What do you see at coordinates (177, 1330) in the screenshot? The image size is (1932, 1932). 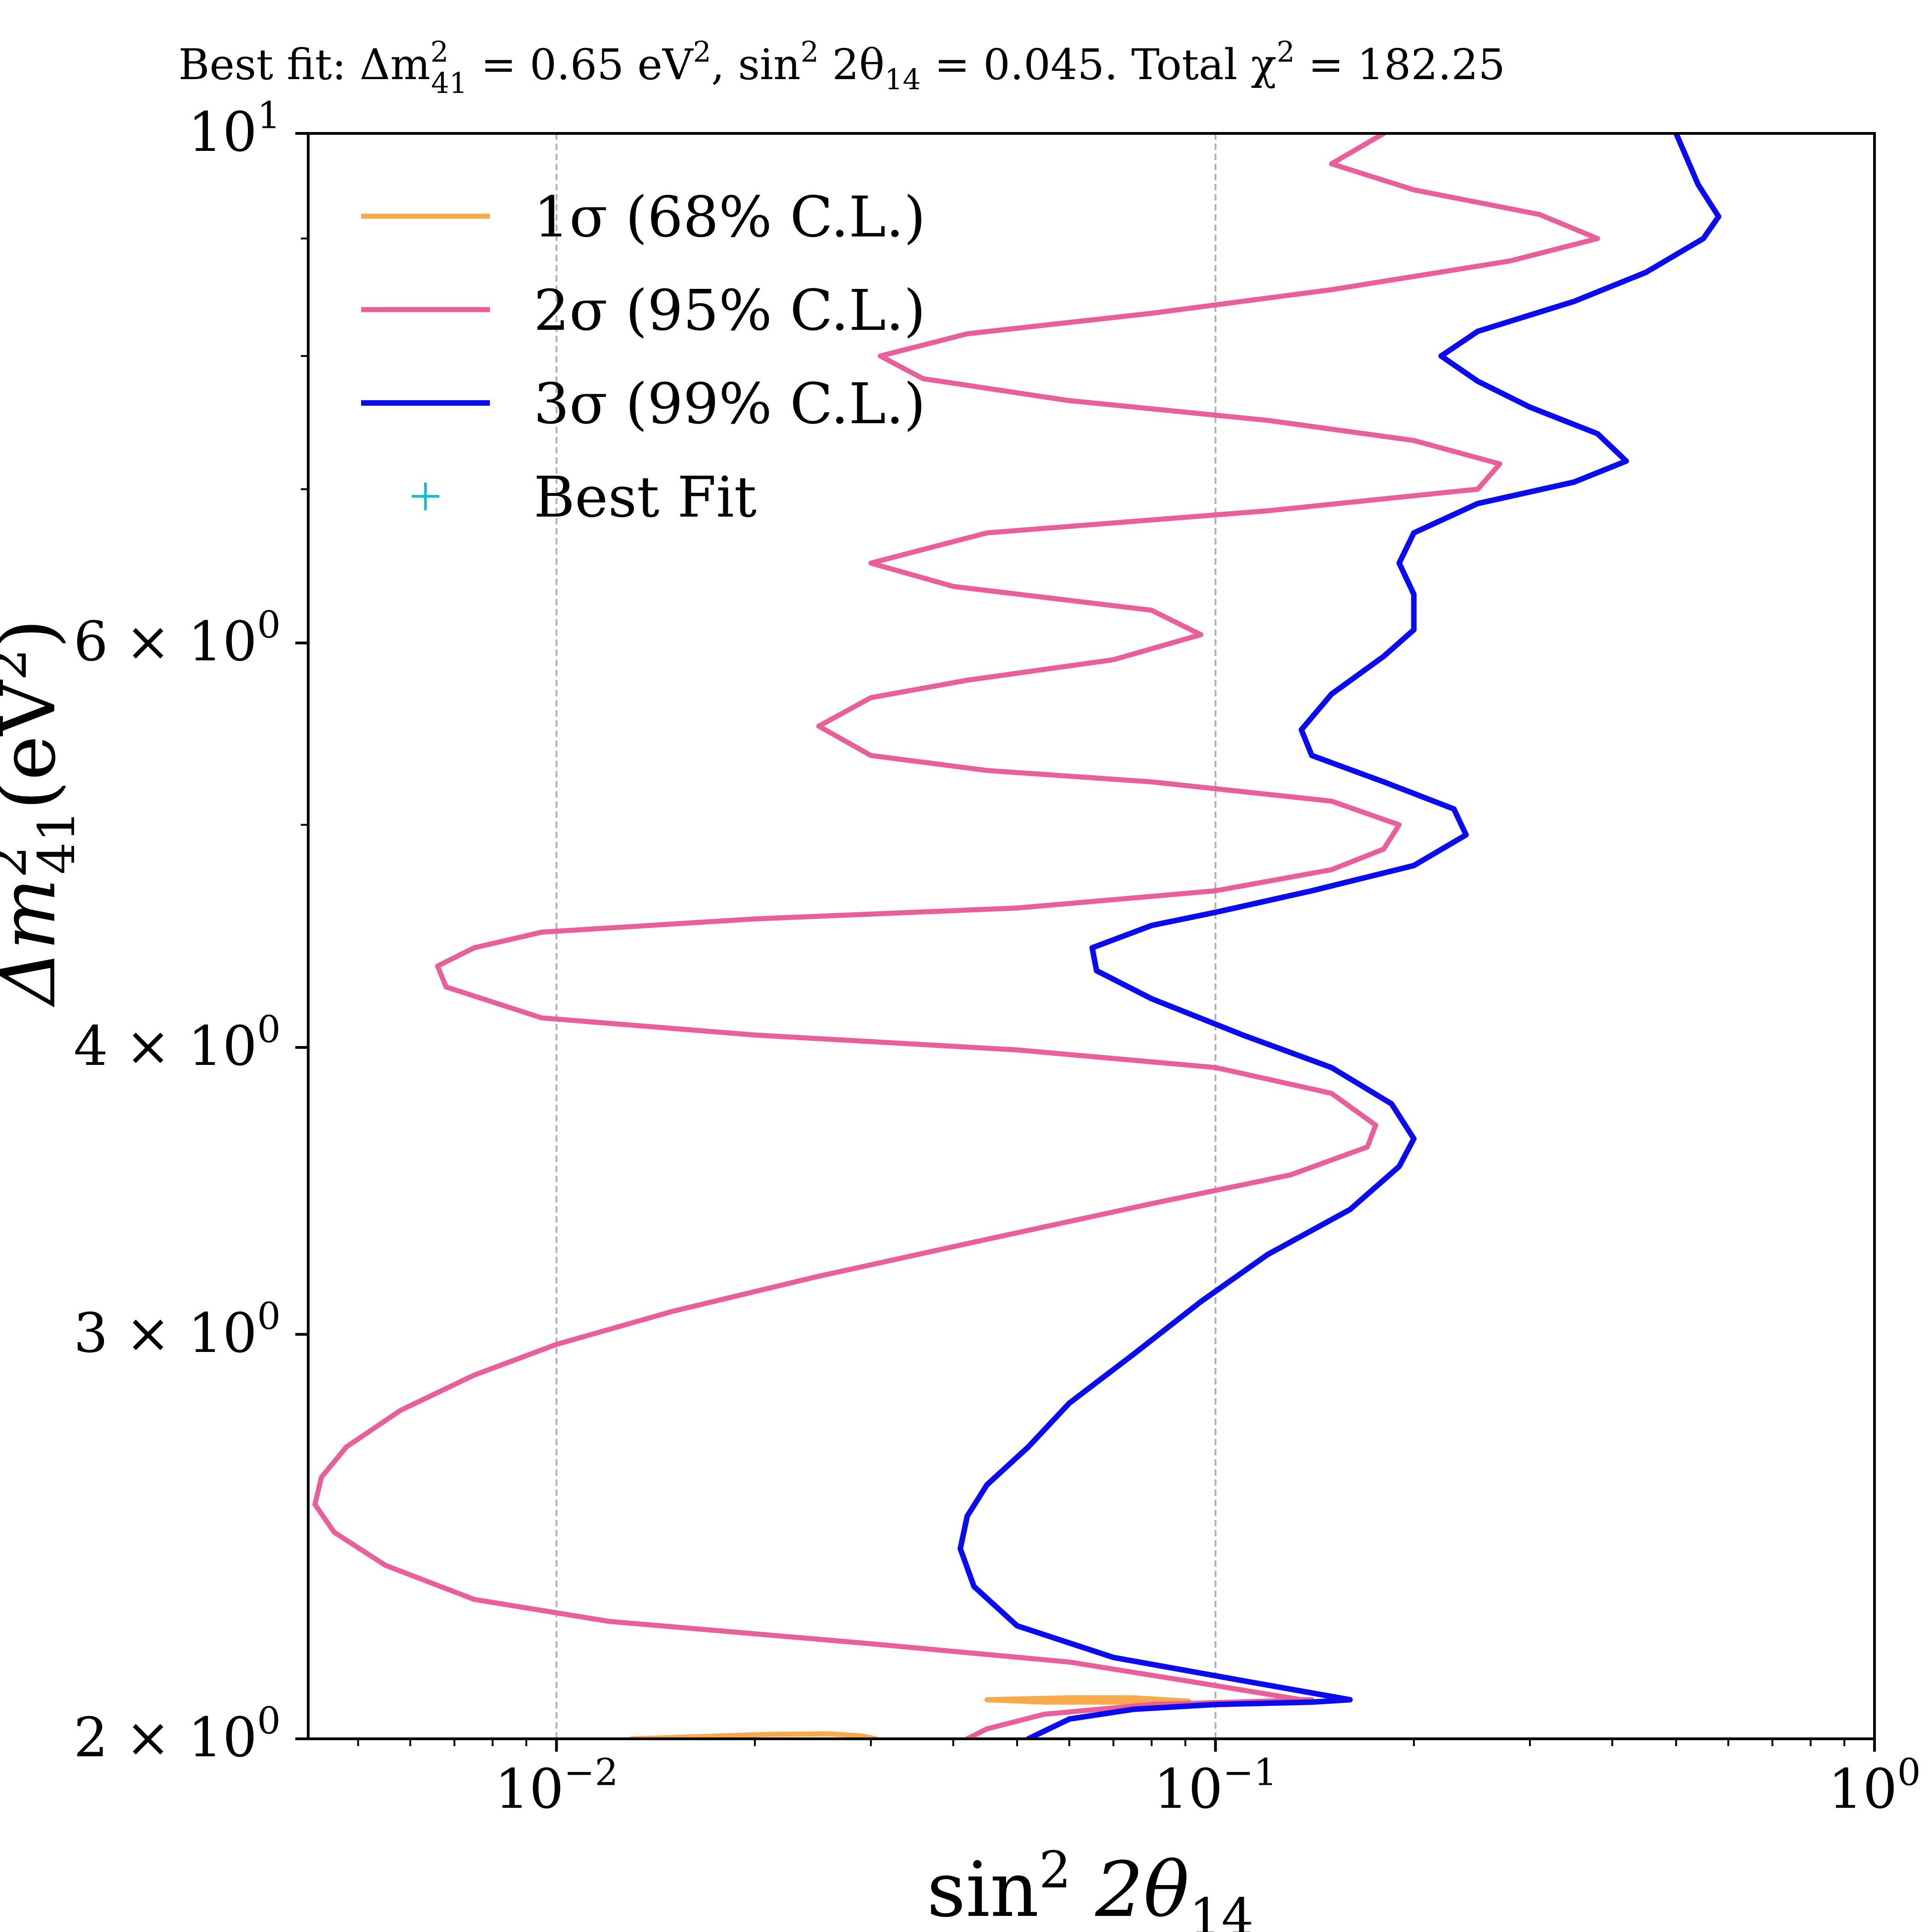 I see `y-tick-label: 3 × 100` at bounding box center [177, 1330].